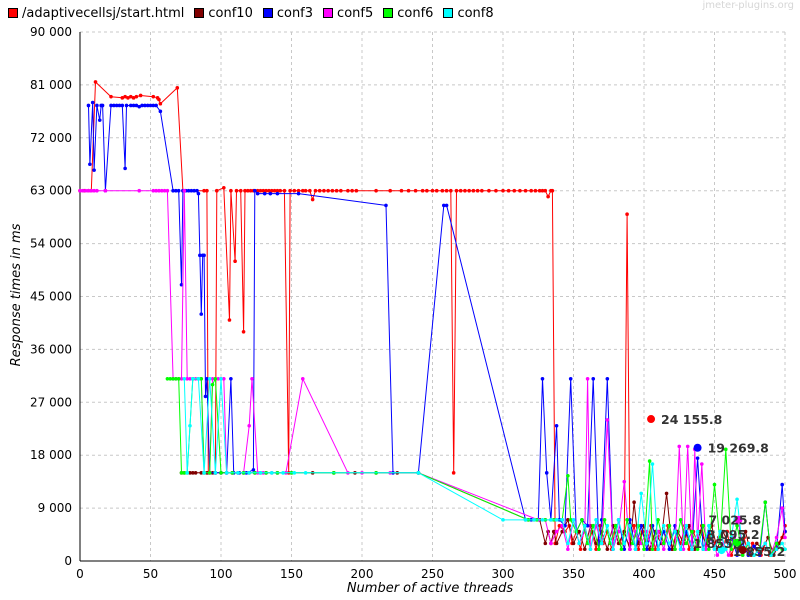 This screenshot has width=800, height=600. What do you see at coordinates (230, 13) in the screenshot?
I see `legend-label: conf10` at bounding box center [230, 13].